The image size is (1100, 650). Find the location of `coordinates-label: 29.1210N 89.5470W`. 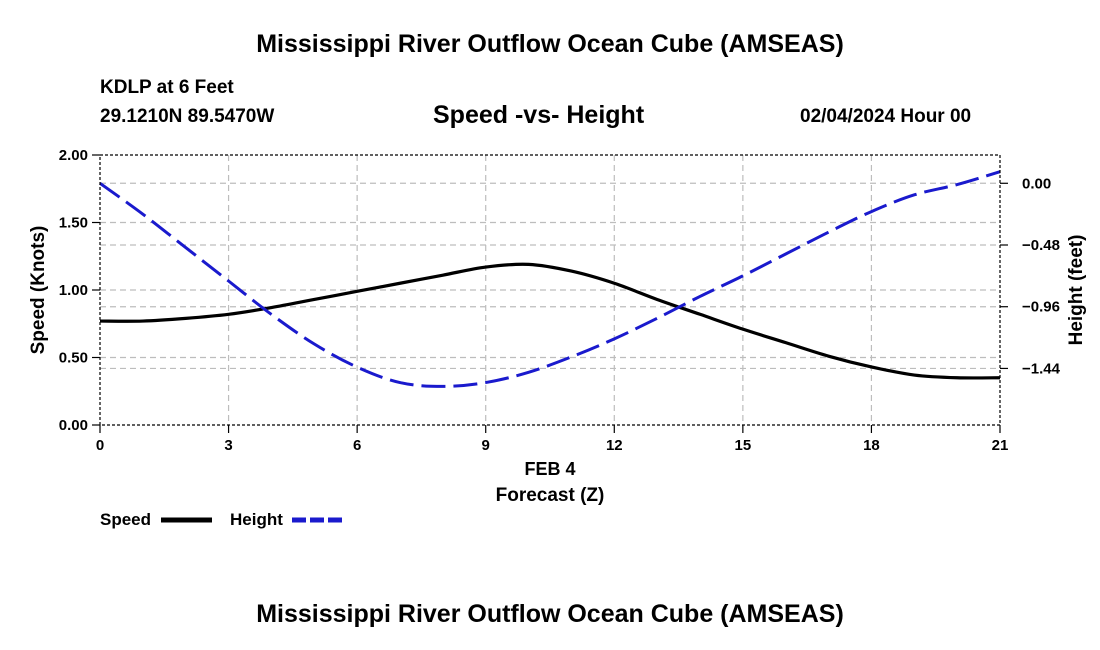

coordinates-label: 29.1210N 89.5470W is located at coordinates (187, 116).